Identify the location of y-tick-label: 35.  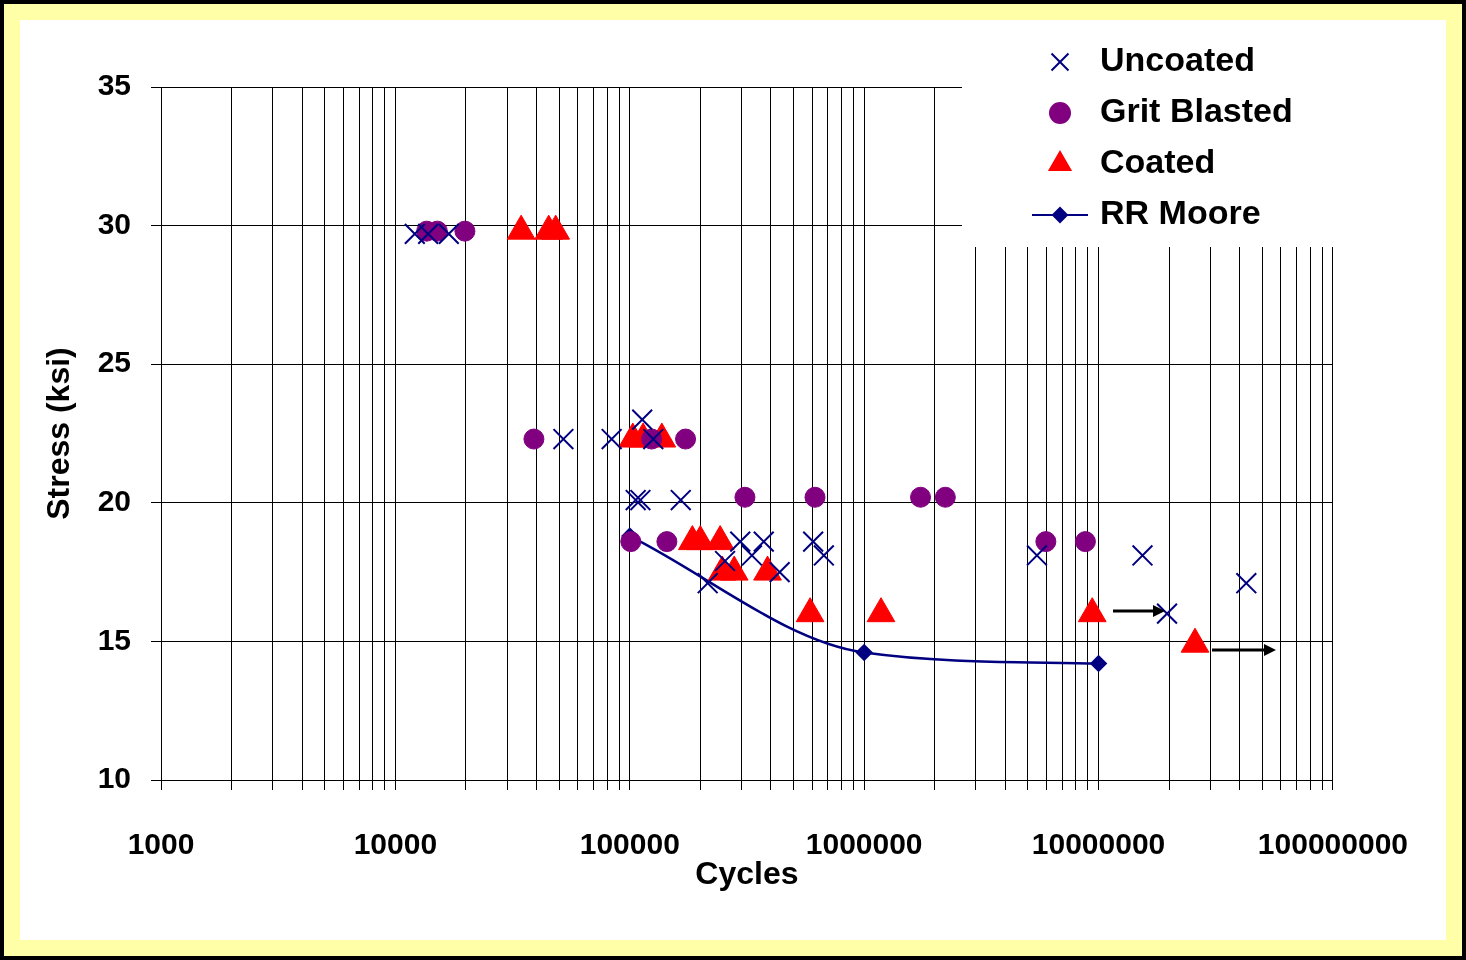
(114, 85).